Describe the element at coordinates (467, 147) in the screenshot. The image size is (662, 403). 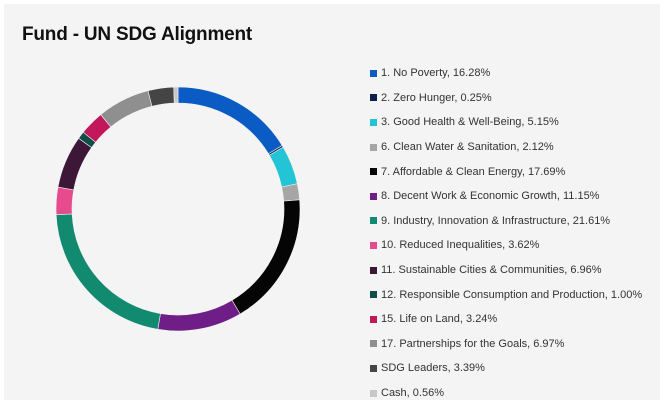
I see `legend-label: 6. Clean Water & Sanitation, 2.12%` at that location.